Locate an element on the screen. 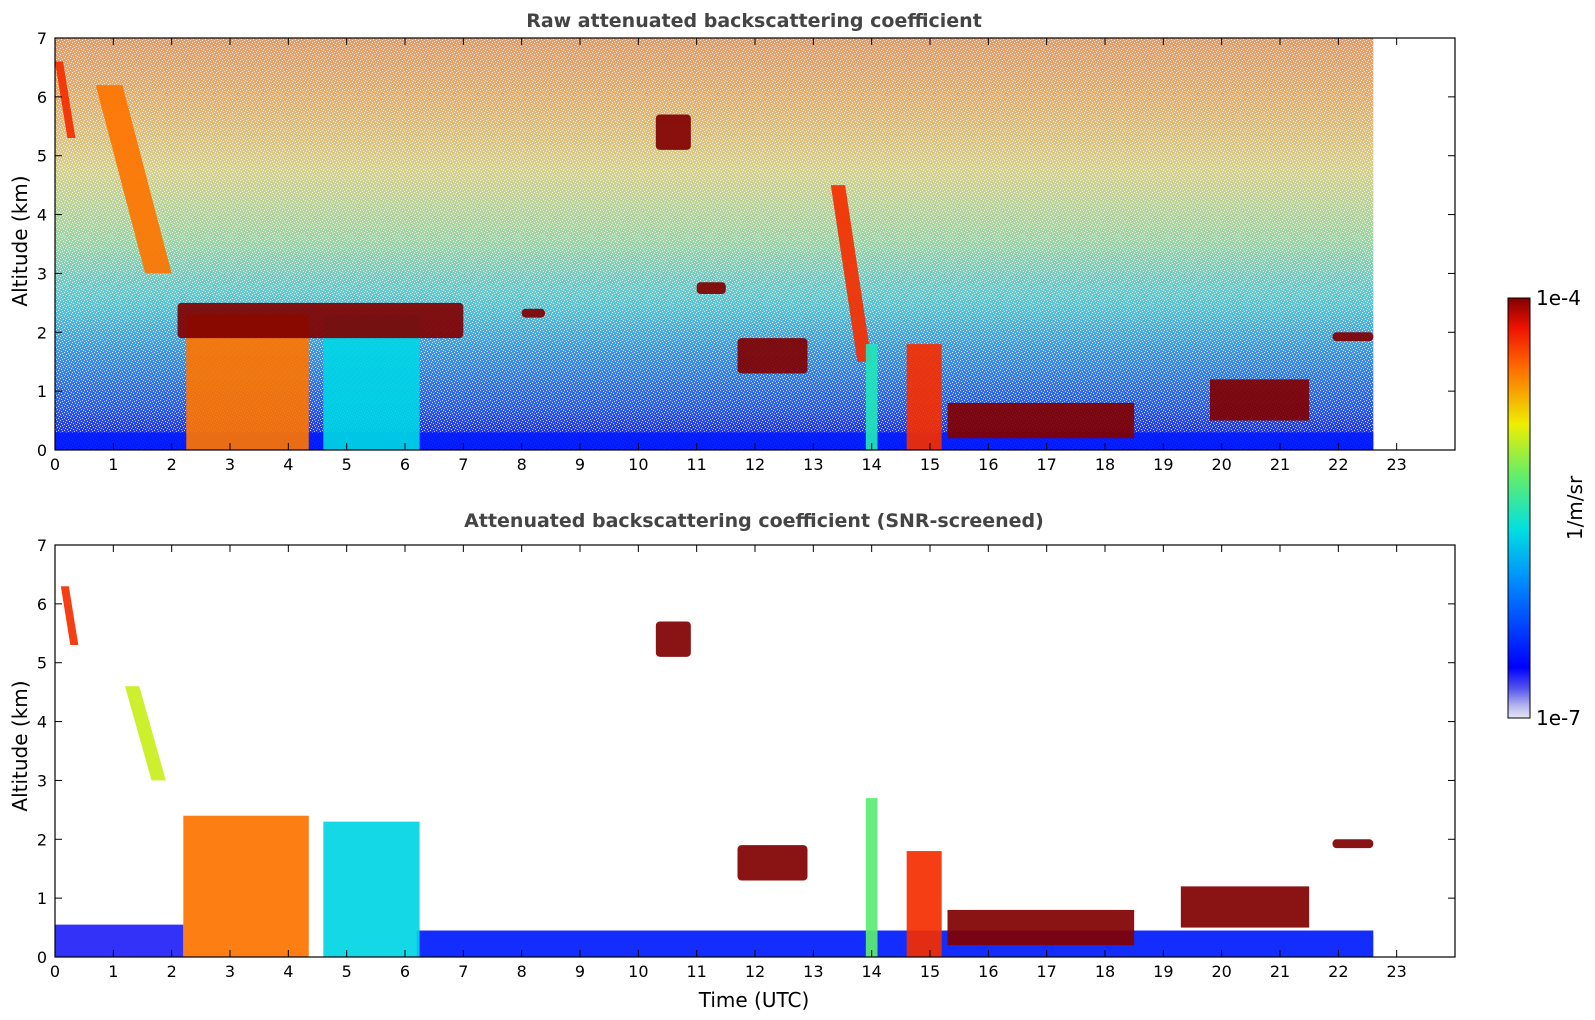  heatmap-cloud-top is located at coordinates (320, 320).